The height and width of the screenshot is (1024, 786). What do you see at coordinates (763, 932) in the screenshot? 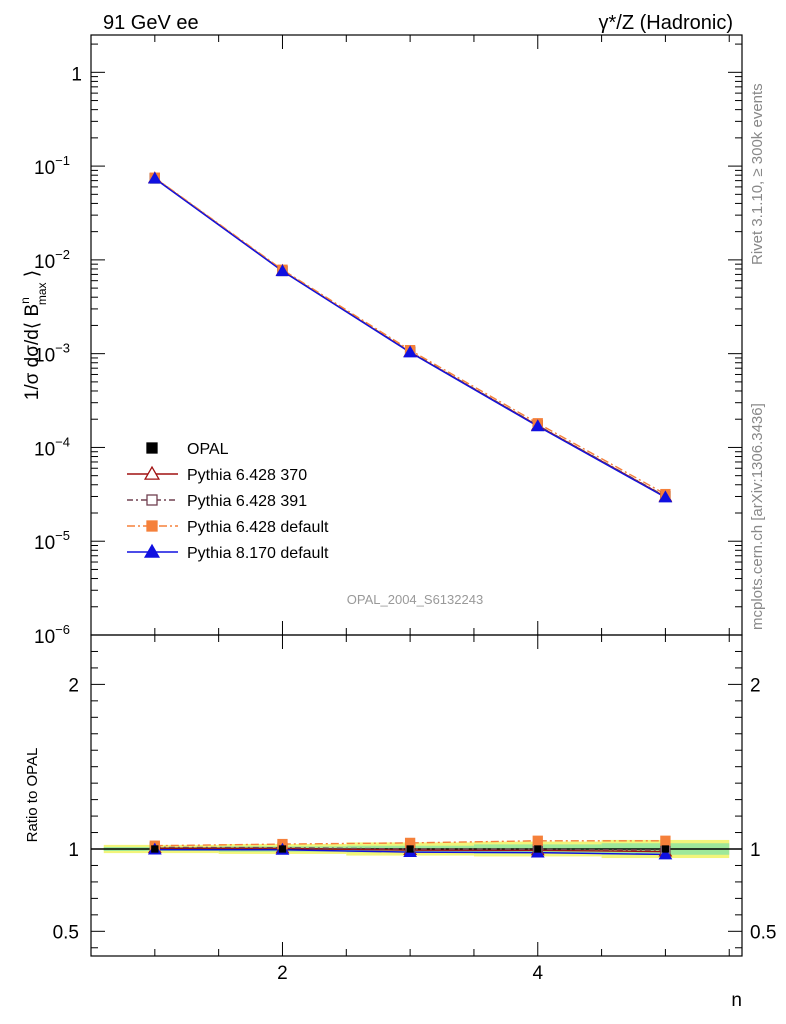
I see `ratio-y-tick-label-right: 0.5` at bounding box center [763, 932].